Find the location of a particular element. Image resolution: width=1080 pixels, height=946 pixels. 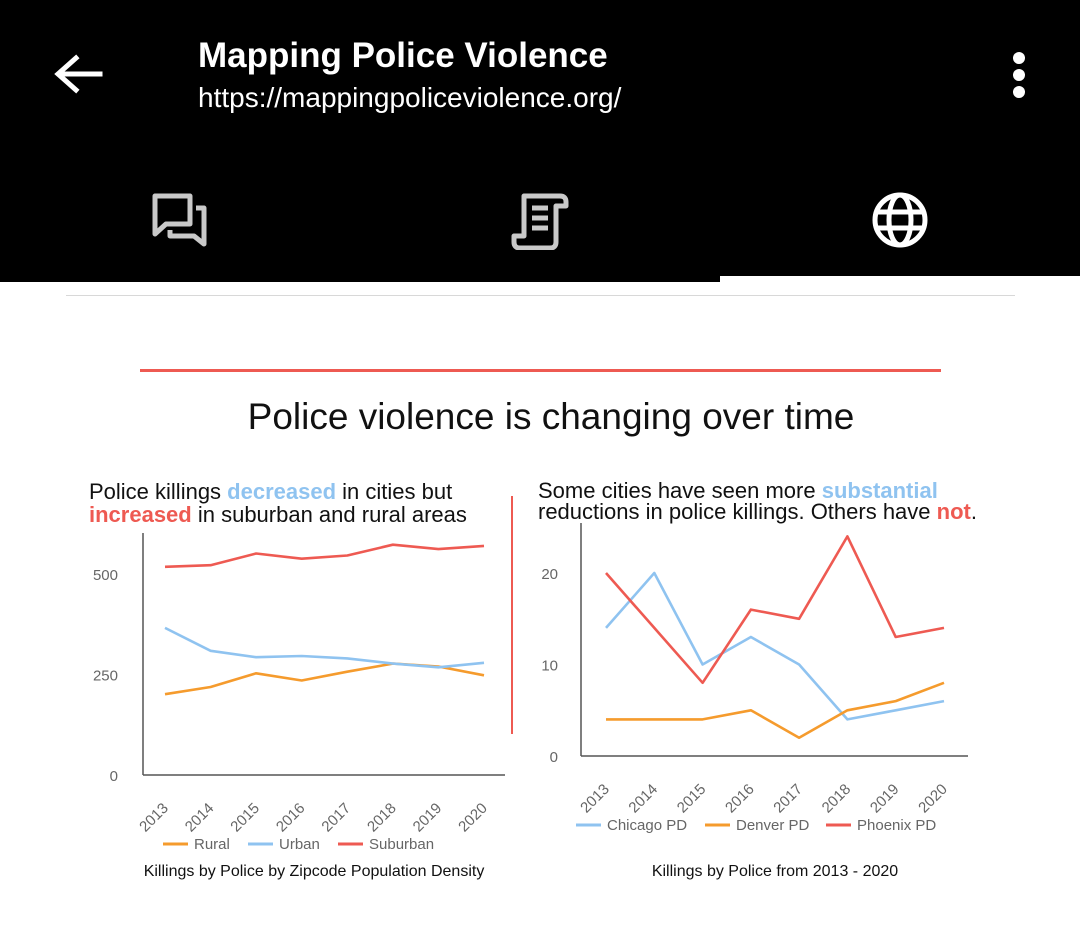

document-icon is located at coordinates (540, 221).